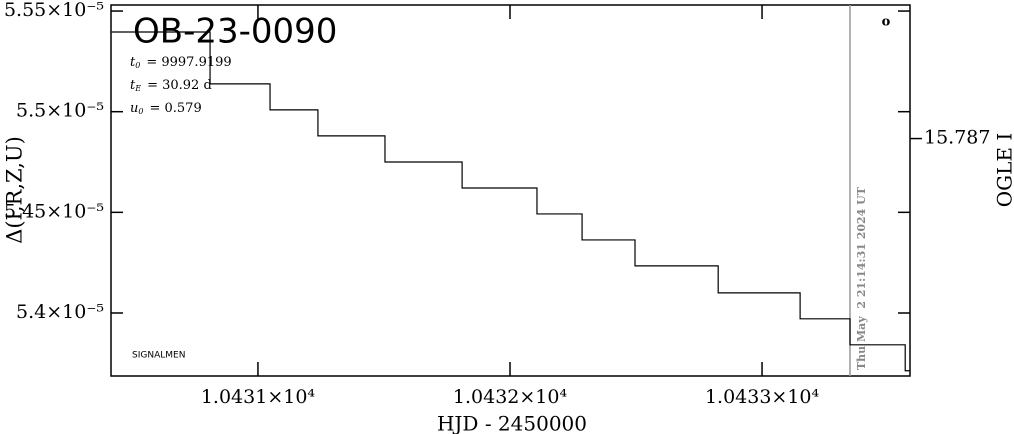  I want to click on parameter: u0 = 0.579, so click(166, 109).